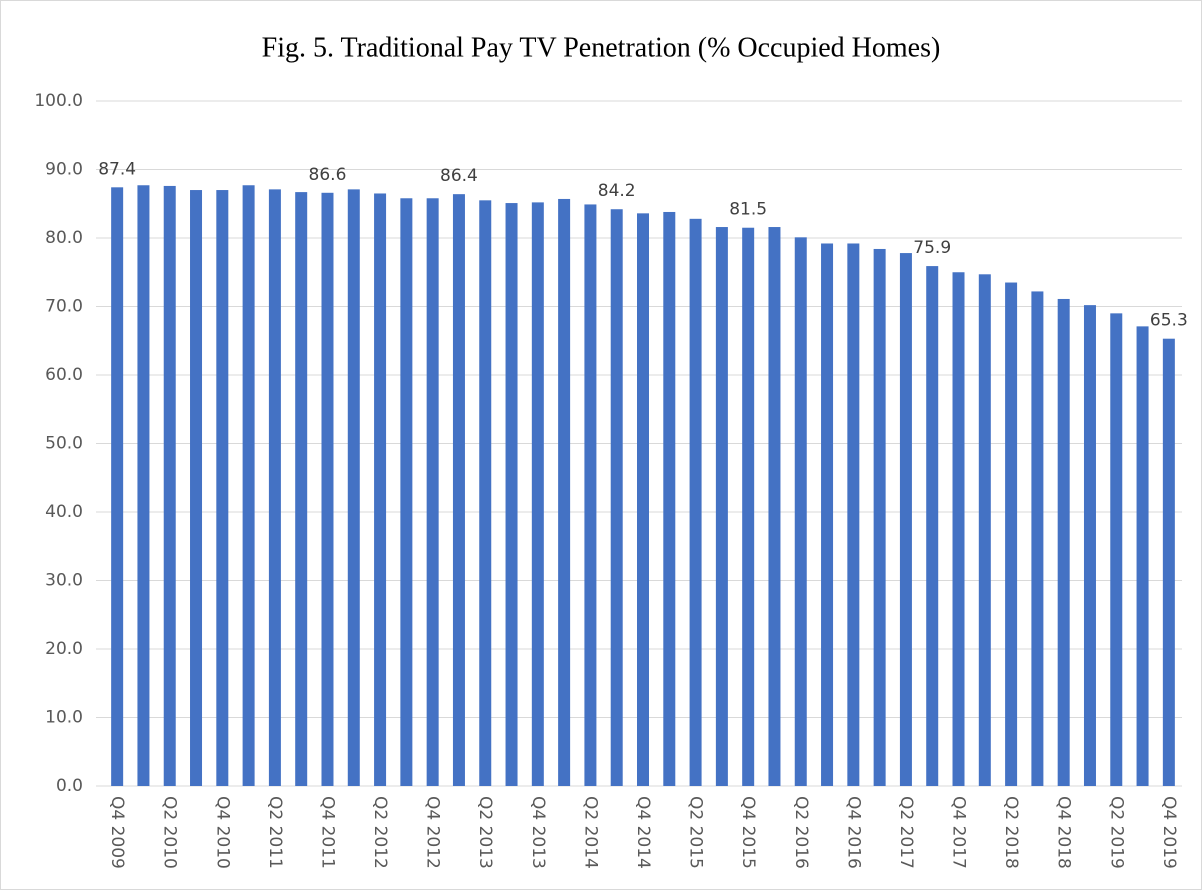 The width and height of the screenshot is (1202, 890). I want to click on x-tick-label: Q4 2009, so click(117, 832).